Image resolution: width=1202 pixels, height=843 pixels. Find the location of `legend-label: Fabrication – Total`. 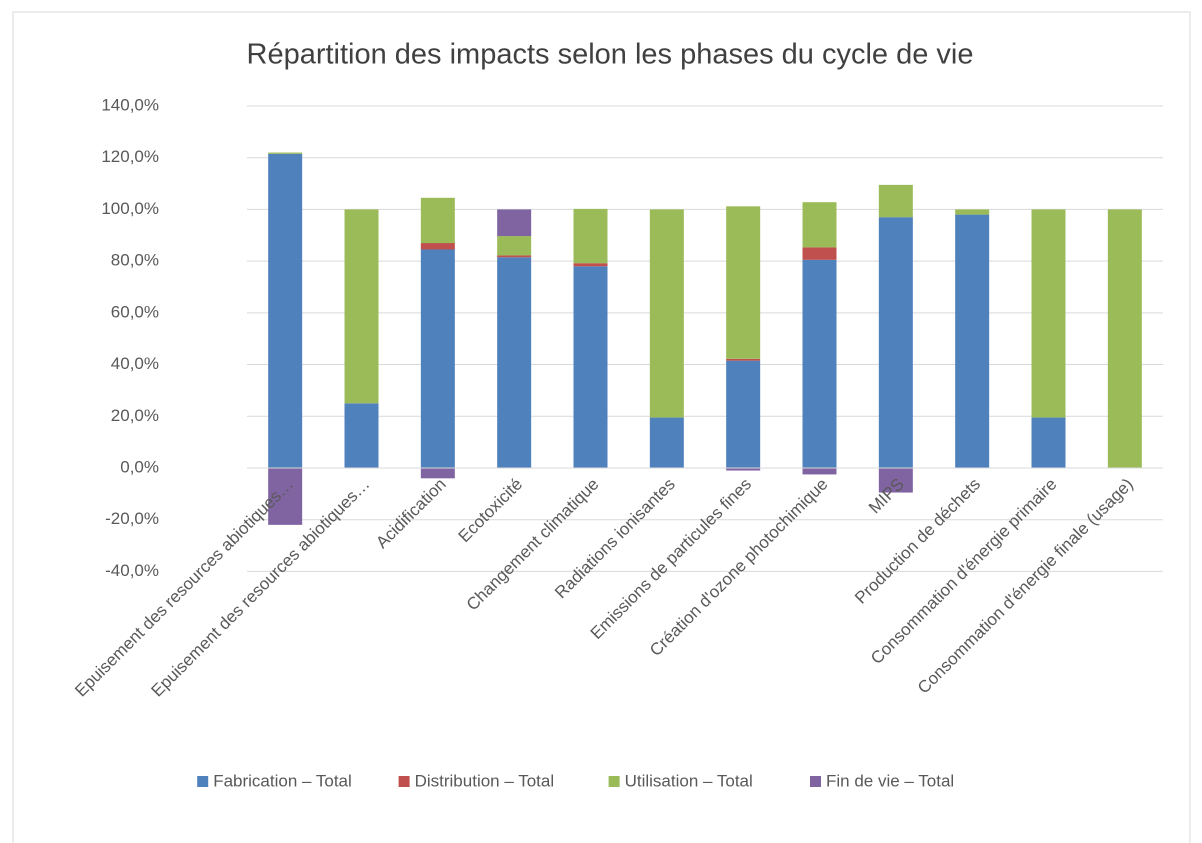

legend-label: Fabrication – Total is located at coordinates (282, 780).